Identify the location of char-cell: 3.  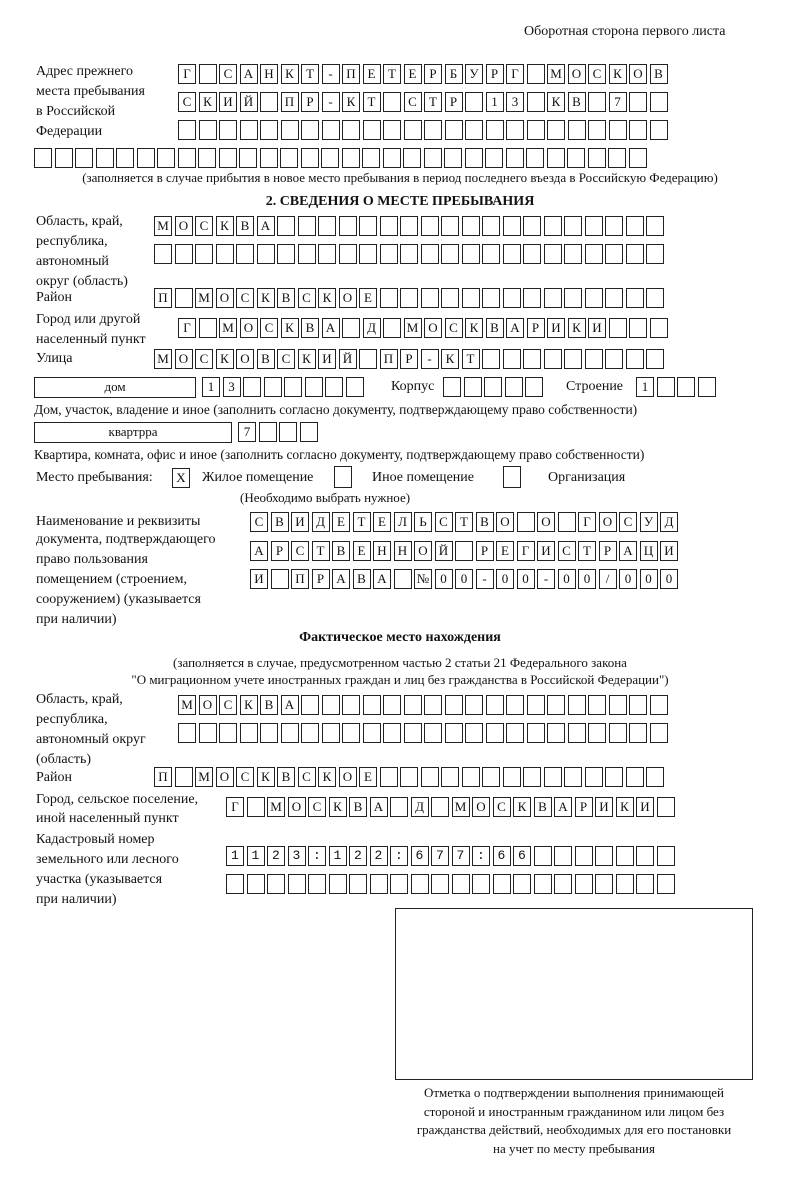
(515, 102).